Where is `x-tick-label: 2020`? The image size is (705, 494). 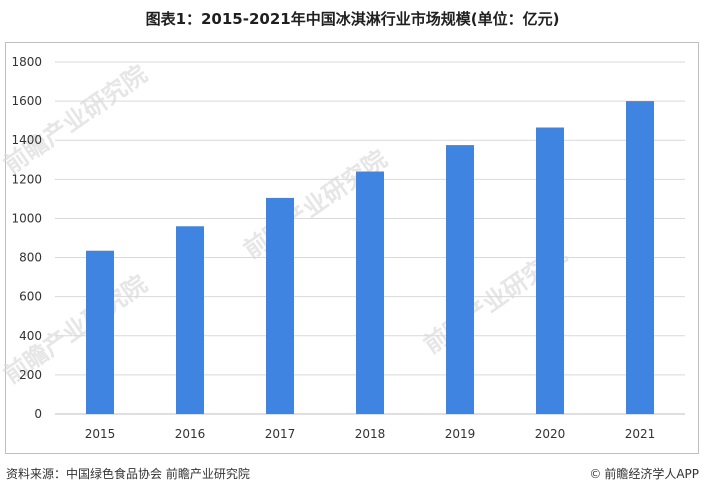 x-tick-label: 2020 is located at coordinates (550, 434).